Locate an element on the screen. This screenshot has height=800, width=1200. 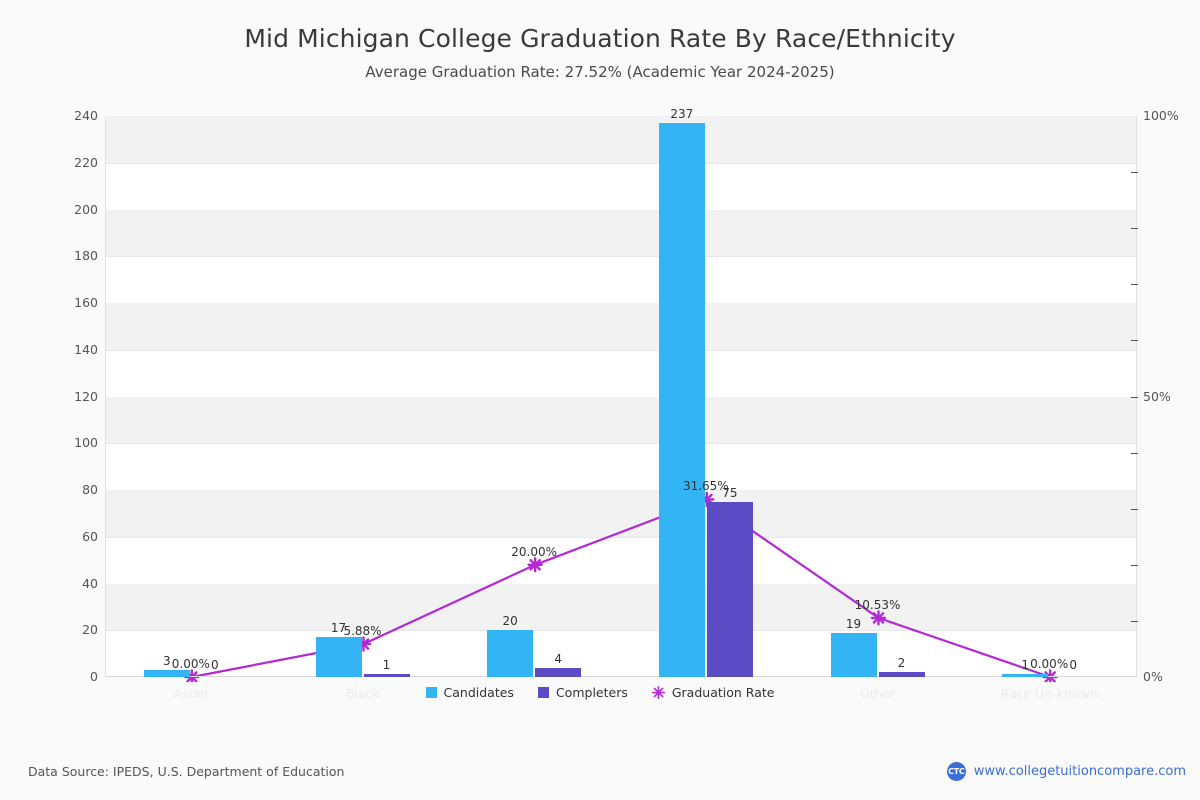
star-icon is located at coordinates (658, 692).